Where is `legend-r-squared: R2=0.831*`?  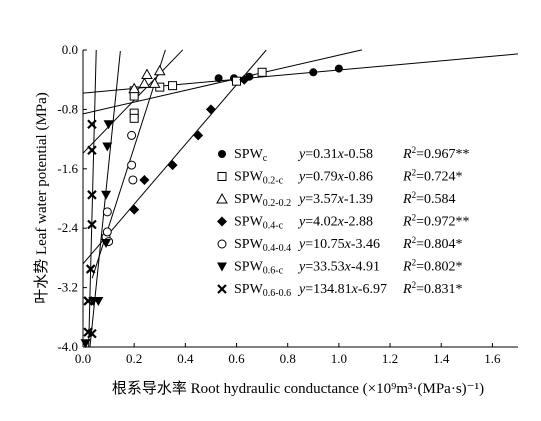
legend-r-squared: R2=0.831* is located at coordinates (432, 288).